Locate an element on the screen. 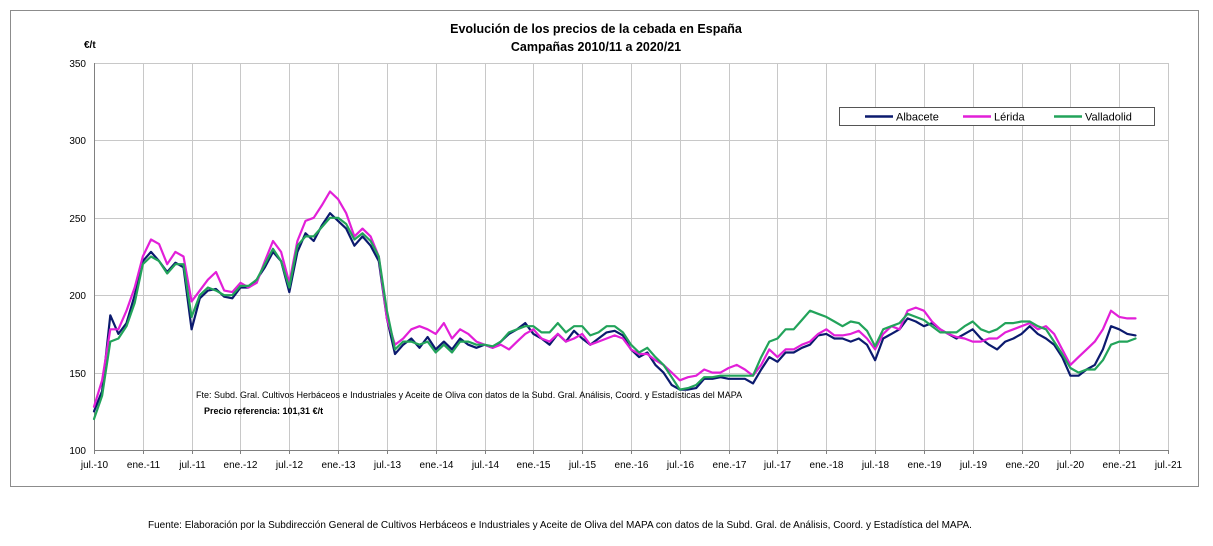 The width and height of the screenshot is (1213, 546). y-tick-label: 250 is located at coordinates (77, 219).